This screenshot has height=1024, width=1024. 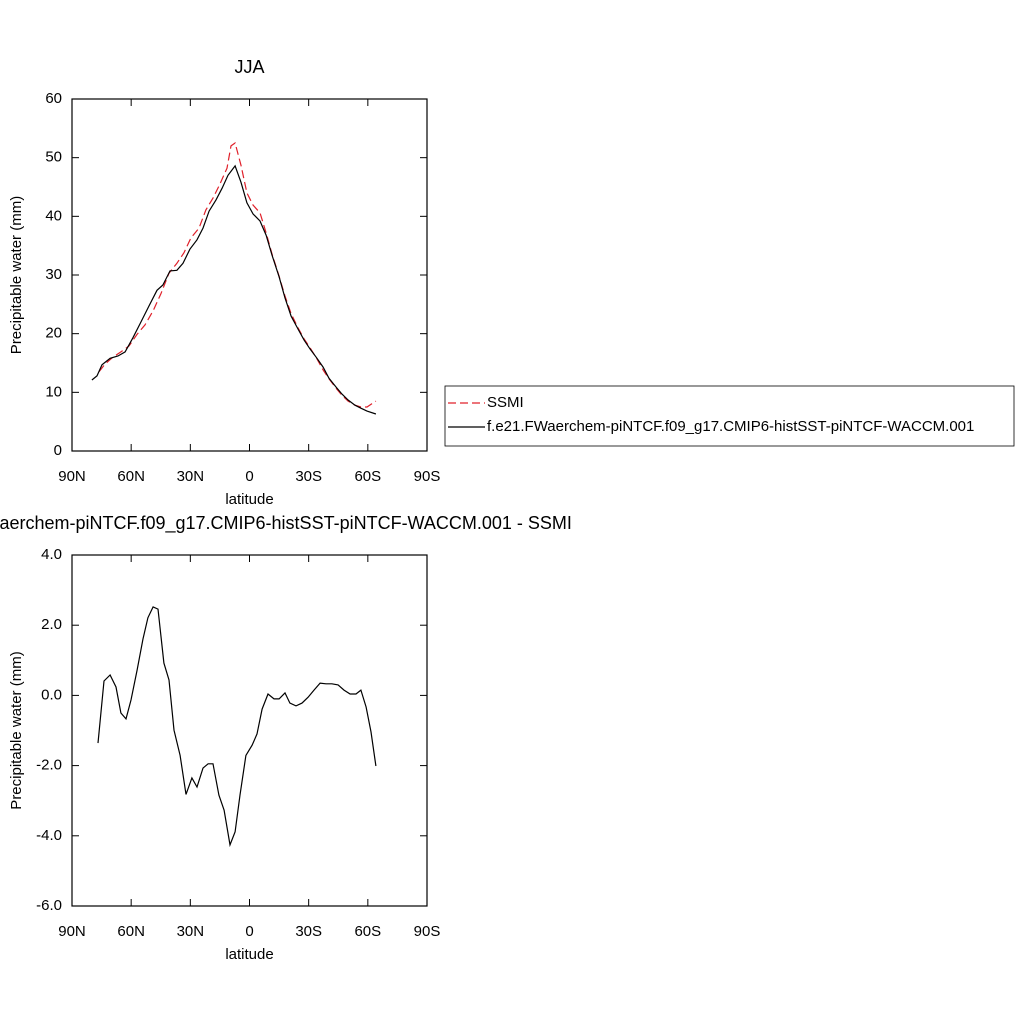 I want to click on y-tick-label: 0, so click(x=58, y=450).